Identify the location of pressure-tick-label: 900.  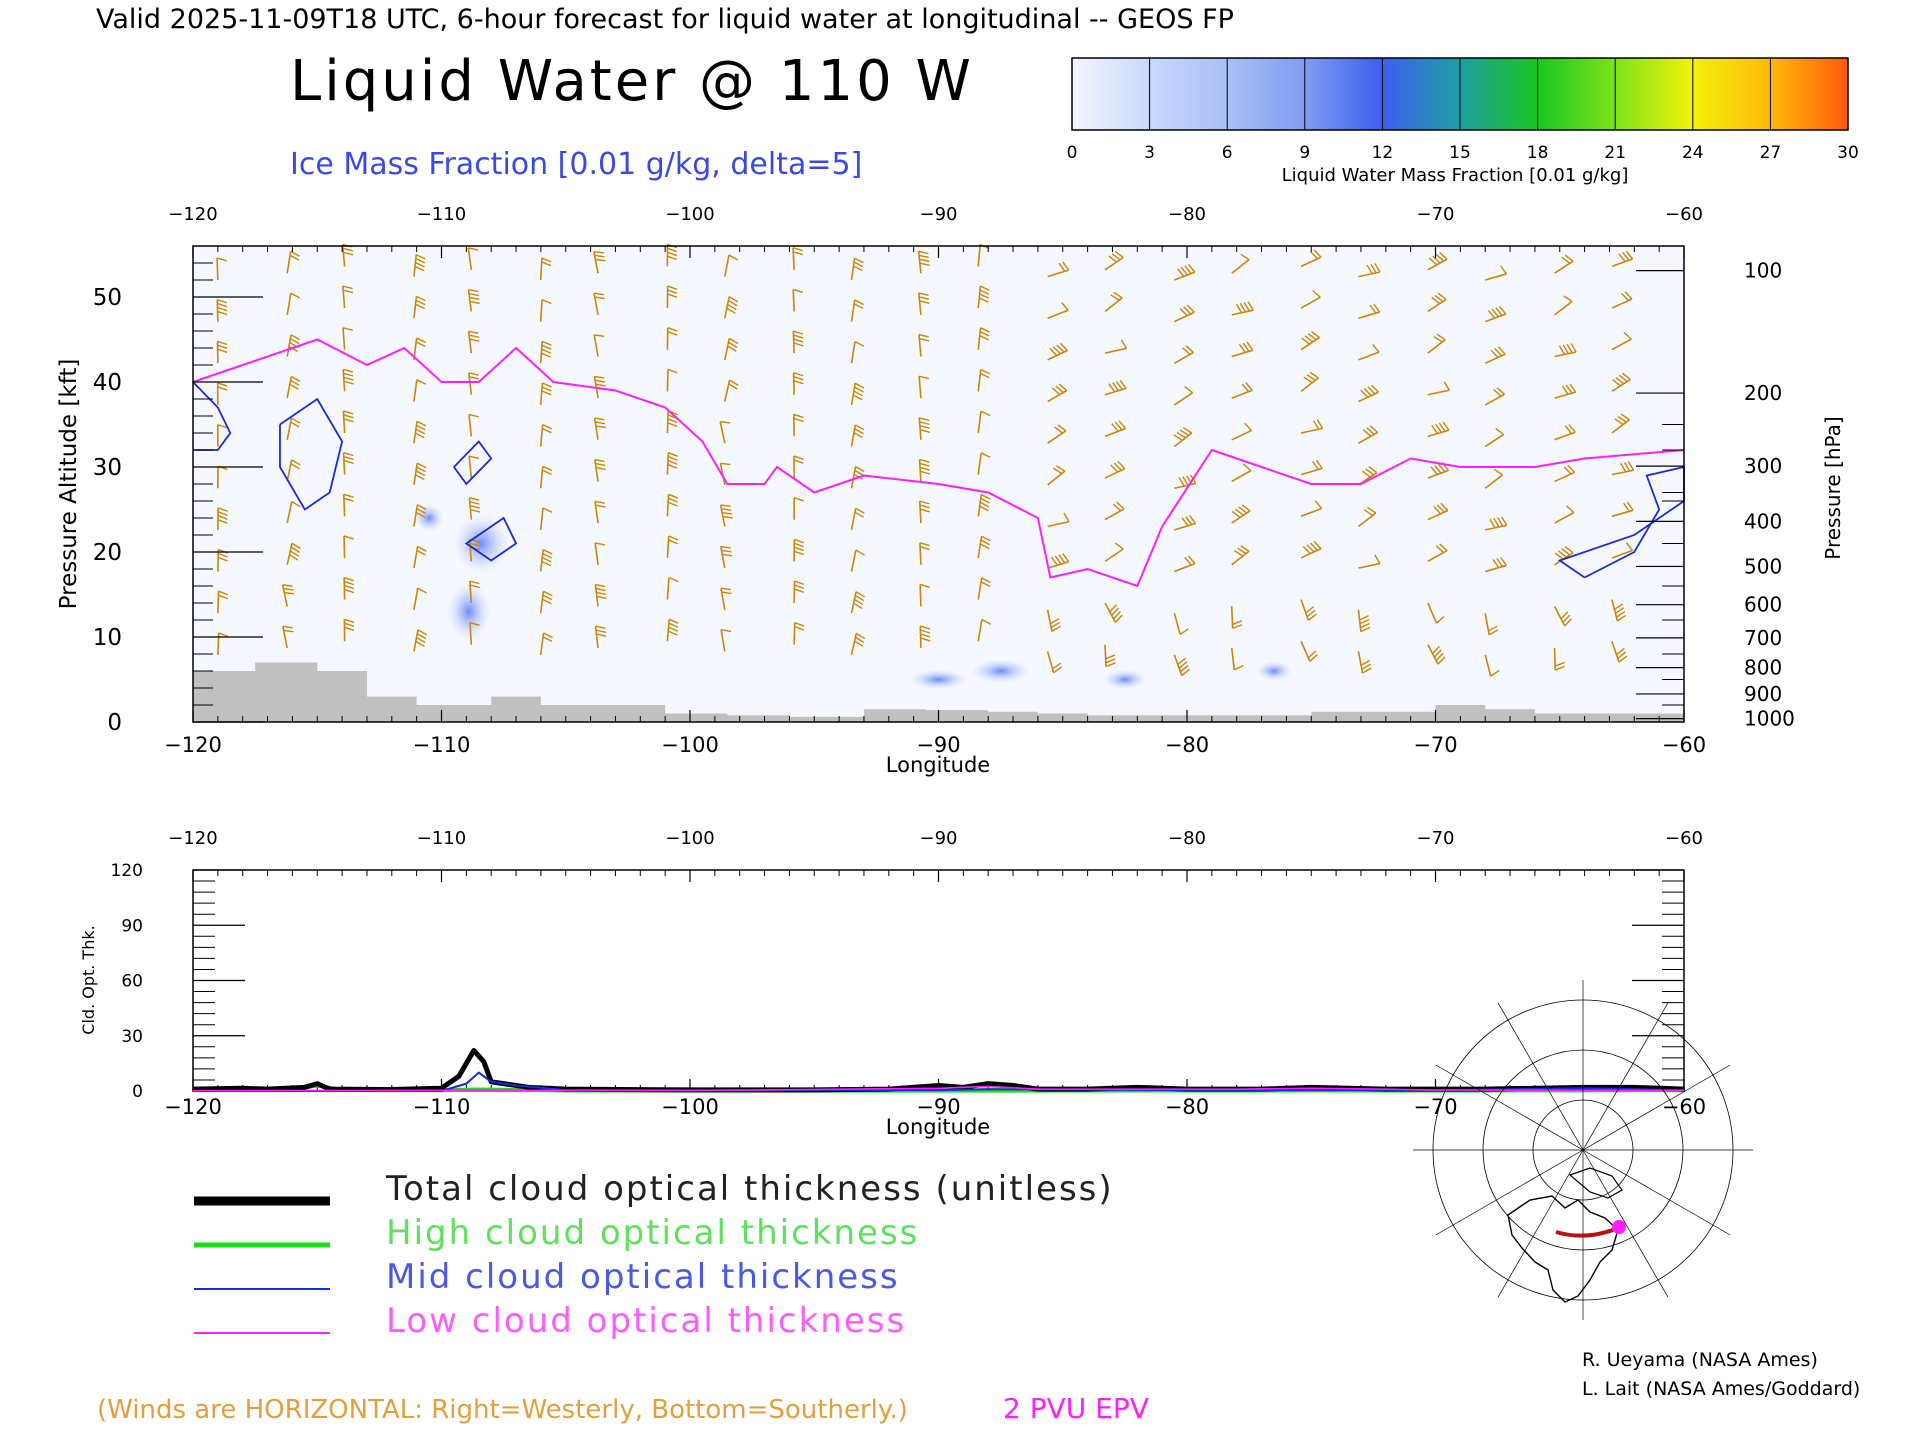
(1763, 694).